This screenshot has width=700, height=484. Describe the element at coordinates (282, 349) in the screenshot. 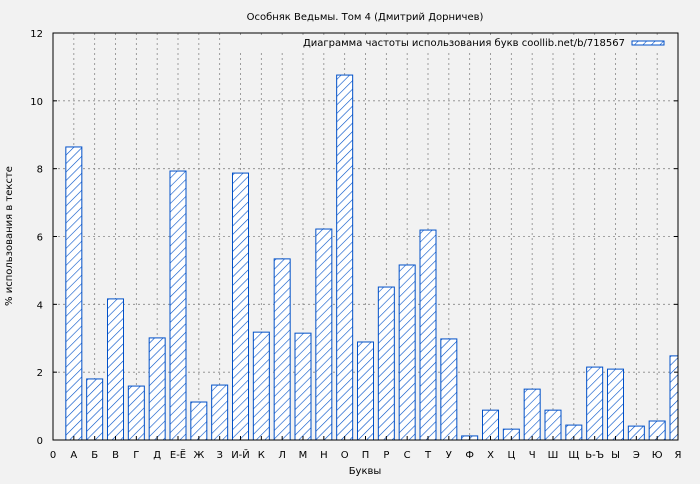

I see `bar-Л` at that location.